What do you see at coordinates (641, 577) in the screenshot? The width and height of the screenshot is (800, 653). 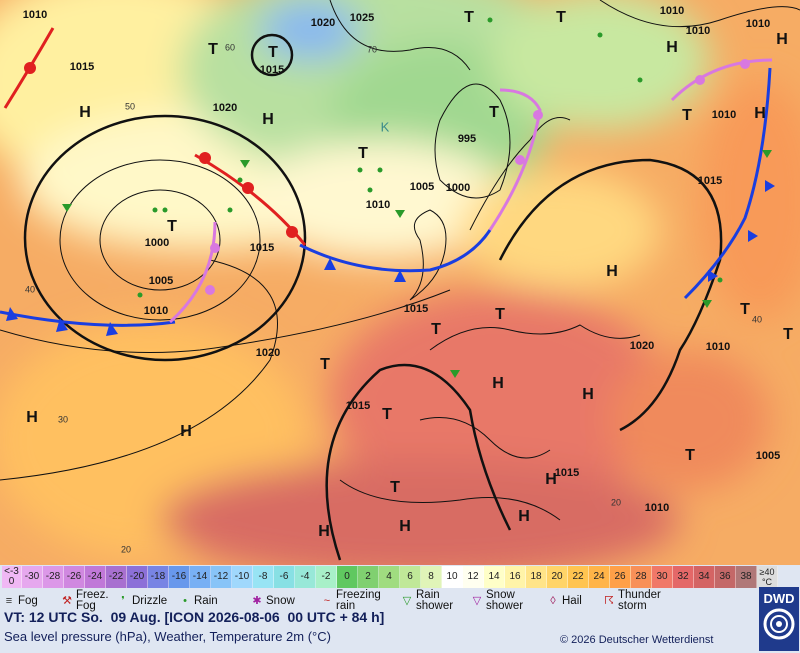 I see `scale-box: 28` at bounding box center [641, 577].